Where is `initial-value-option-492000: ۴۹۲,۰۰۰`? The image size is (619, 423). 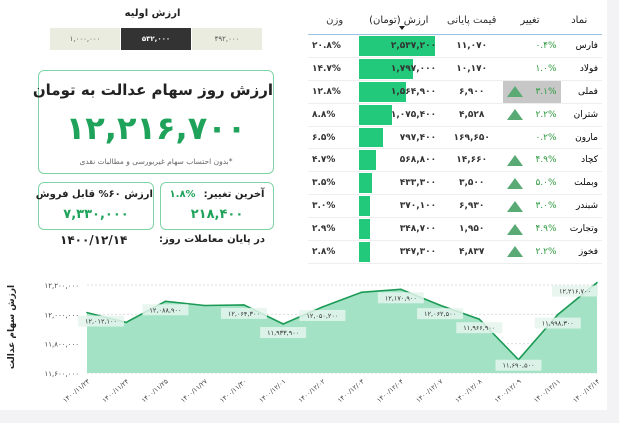
initial-value-option-492000: ۴۹۲,۰۰۰ is located at coordinates (227, 39).